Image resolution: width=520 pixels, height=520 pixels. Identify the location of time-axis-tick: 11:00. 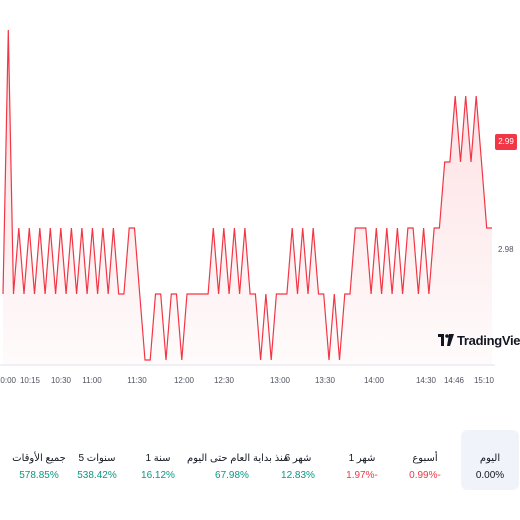
(92, 380).